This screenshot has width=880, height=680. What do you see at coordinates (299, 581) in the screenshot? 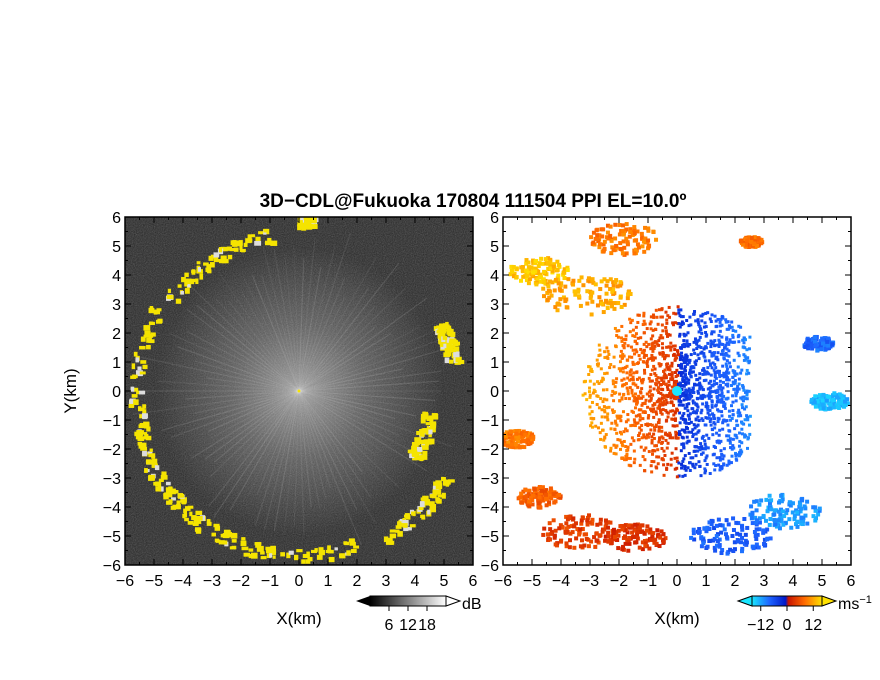
I see `x-tick-label: 0` at bounding box center [299, 581].